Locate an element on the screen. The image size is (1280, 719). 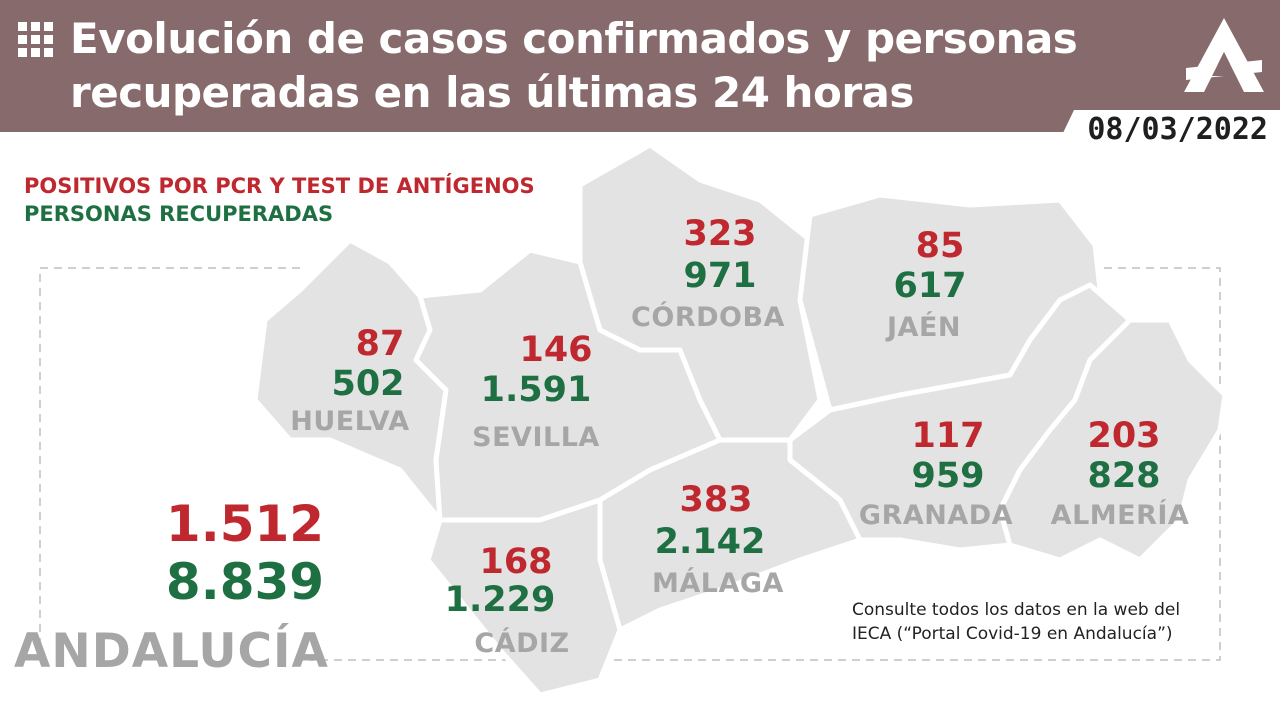
almeria-positives: 203 is located at coordinates (1124, 436).